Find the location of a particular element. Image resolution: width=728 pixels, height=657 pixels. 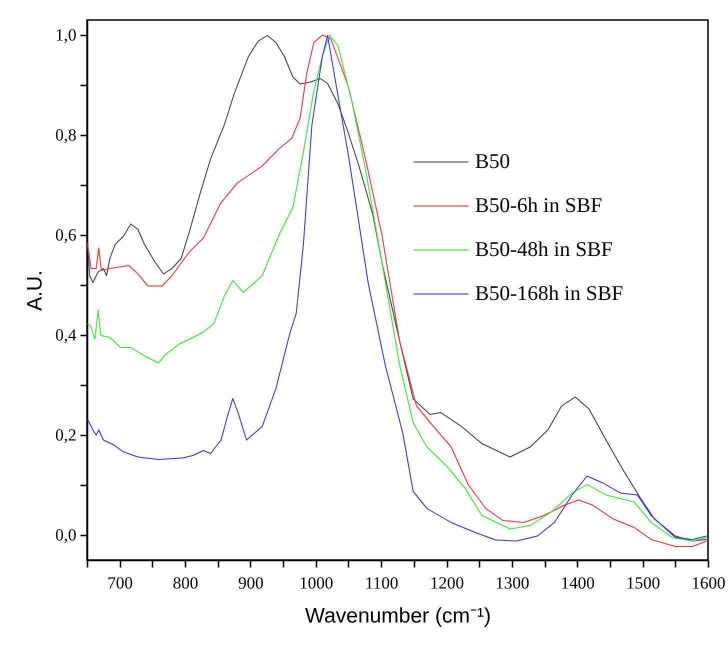

x-tick-label: 1400 is located at coordinates (577, 583).